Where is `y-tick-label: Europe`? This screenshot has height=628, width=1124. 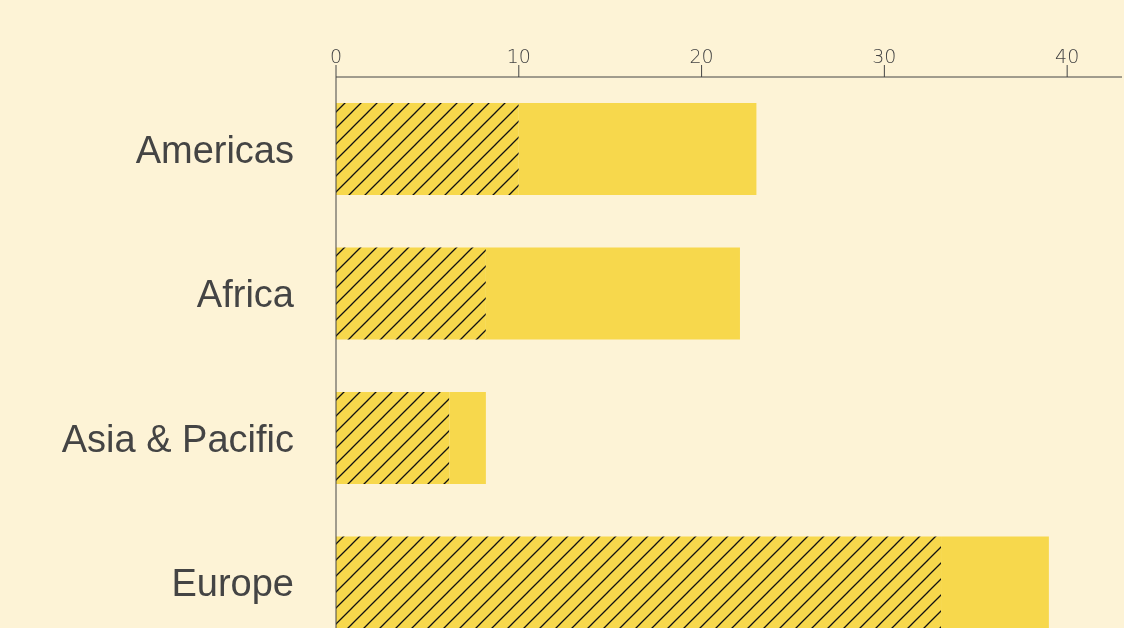 y-tick-label: Europe is located at coordinates (232, 583).